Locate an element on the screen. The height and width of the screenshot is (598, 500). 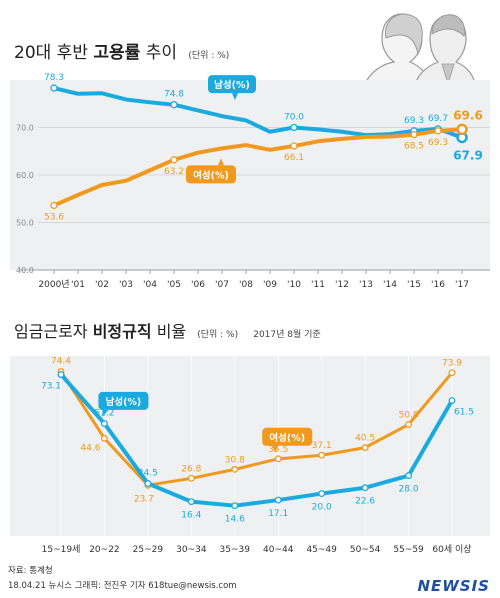
chart2-legend-female-box is located at coordinates (287, 436).